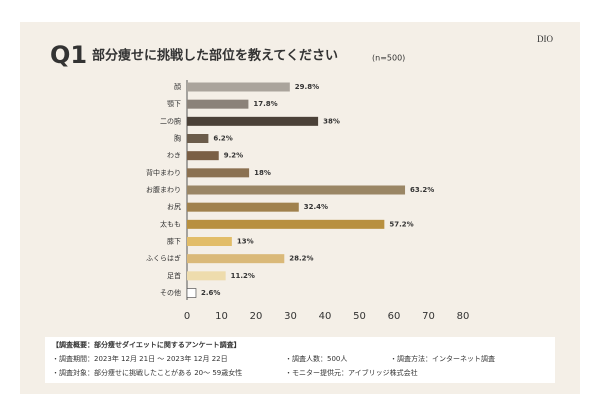 This screenshot has width=600, height=415. I want to click on x-tick-label: 30, so click(290, 316).